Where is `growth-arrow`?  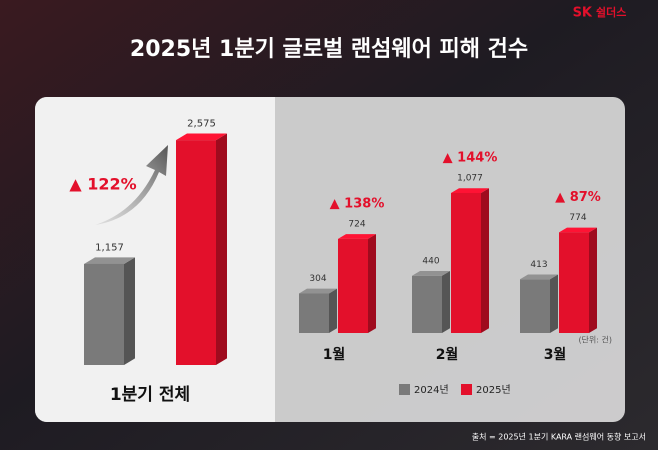
growth-arrow is located at coordinates (131, 185).